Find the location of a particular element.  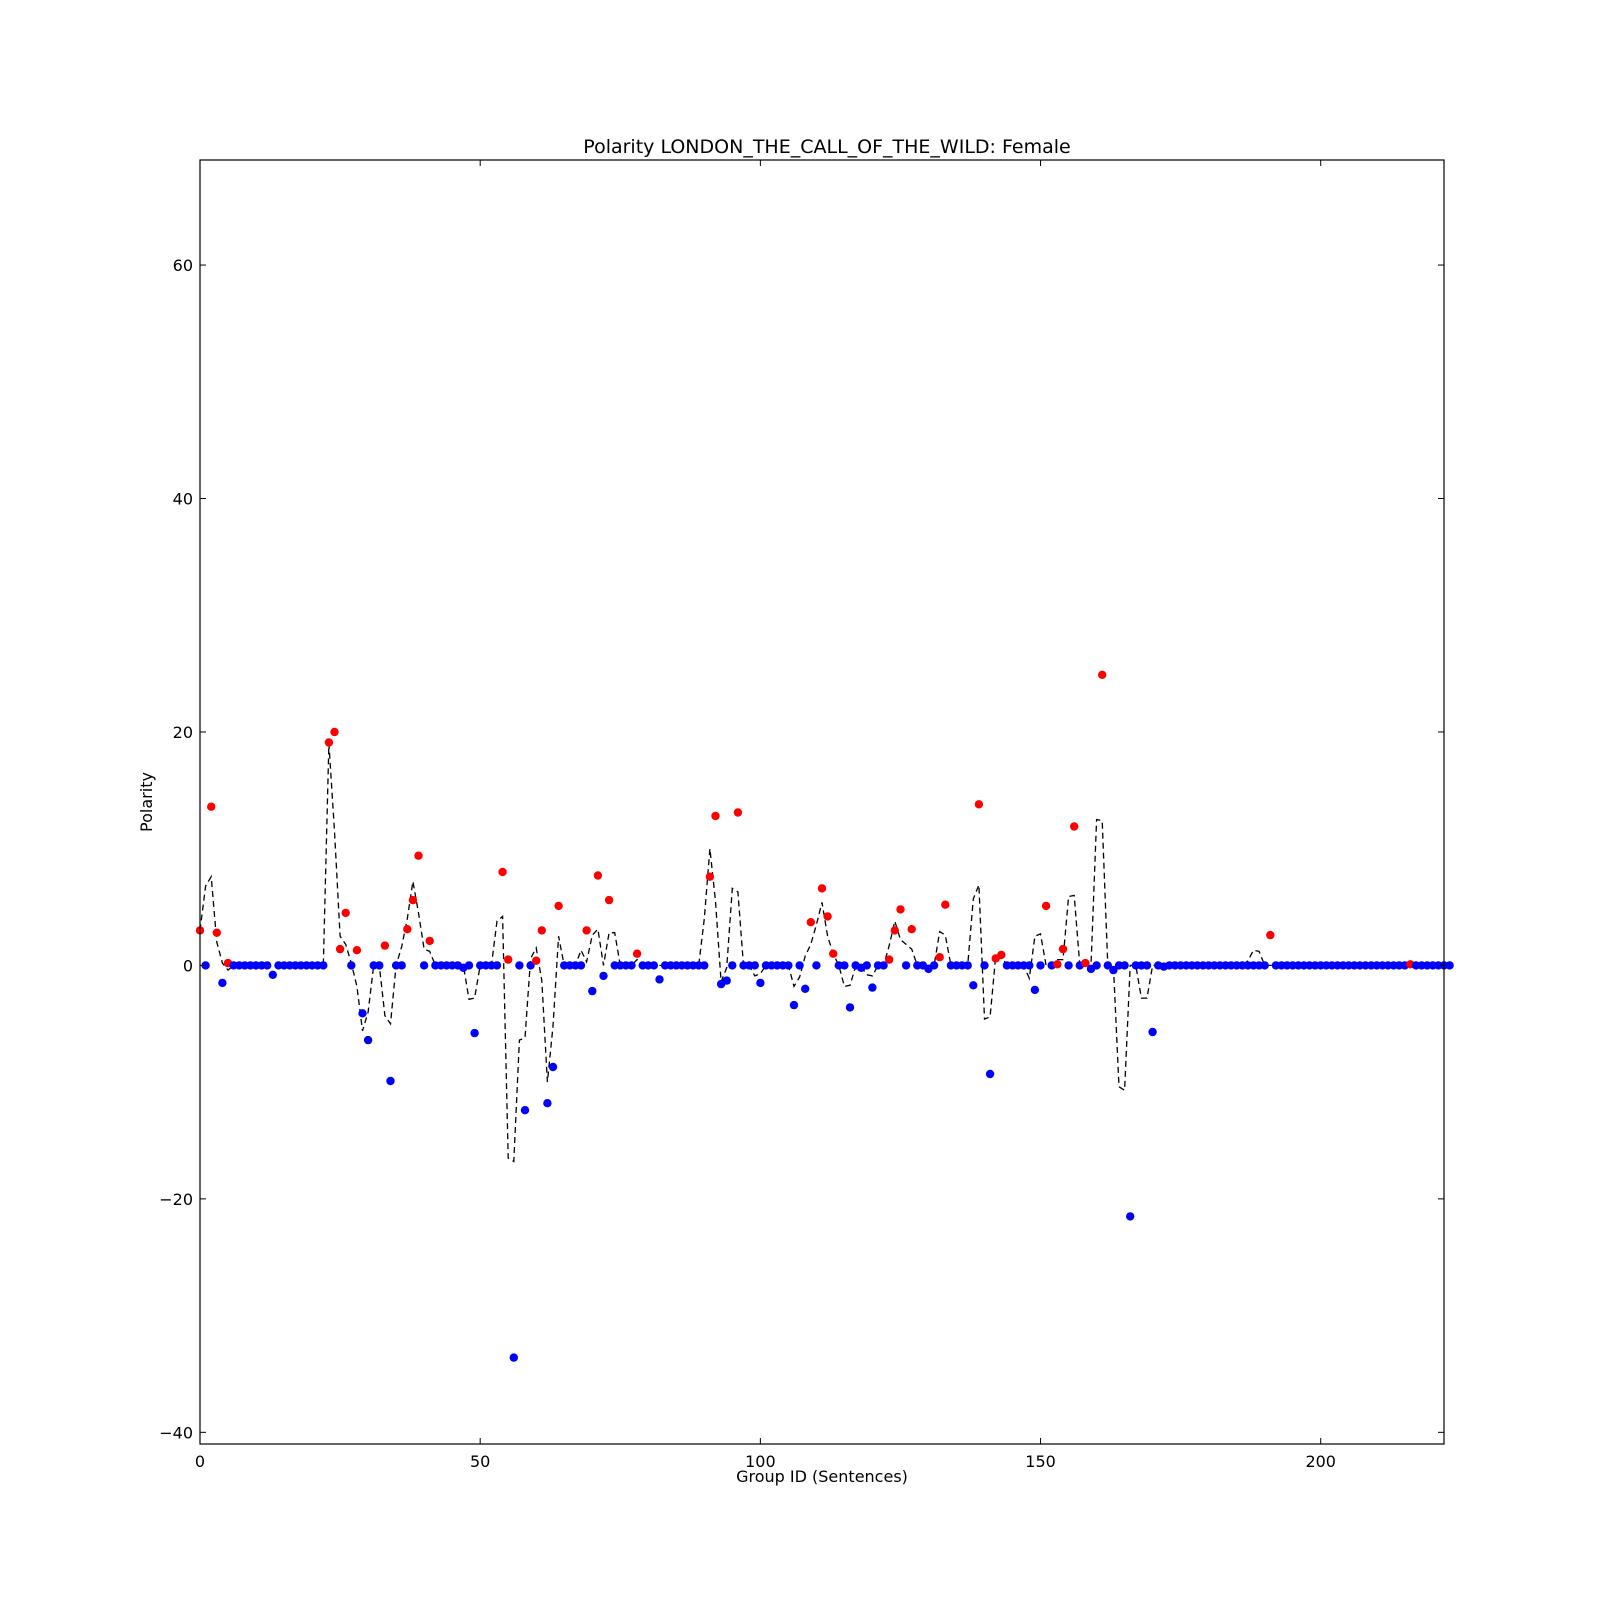

x-axis-label: Group ID (Sentences) is located at coordinates (822, 1476).